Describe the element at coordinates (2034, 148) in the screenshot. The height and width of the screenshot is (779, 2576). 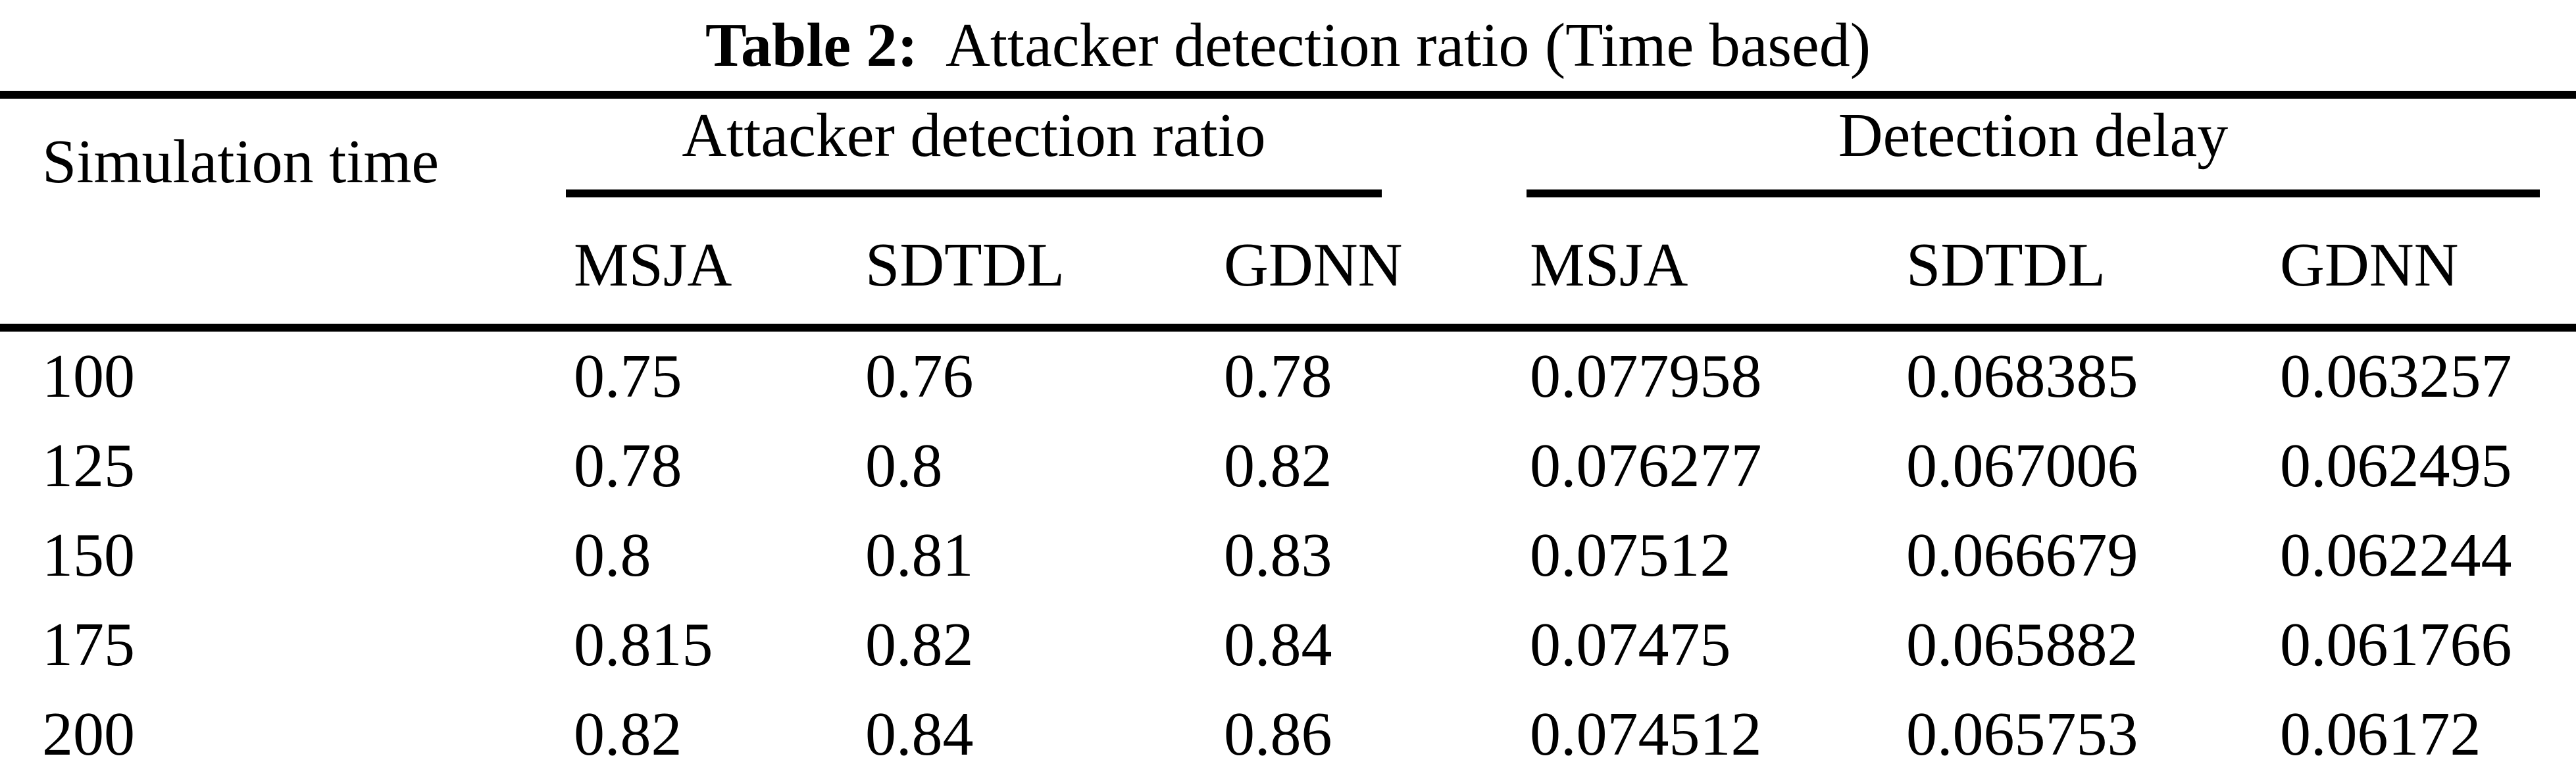
I see `group-header-detection-delay-label: Detection delay` at that location.